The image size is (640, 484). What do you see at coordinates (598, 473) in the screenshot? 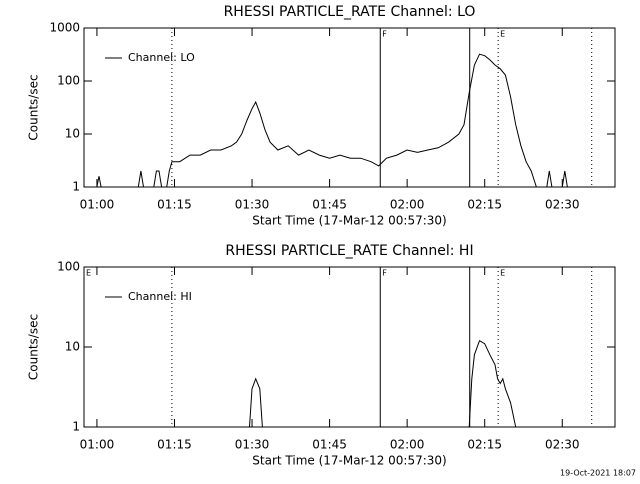
I see `footer: 19-Oct-2021 18:07` at bounding box center [598, 473].